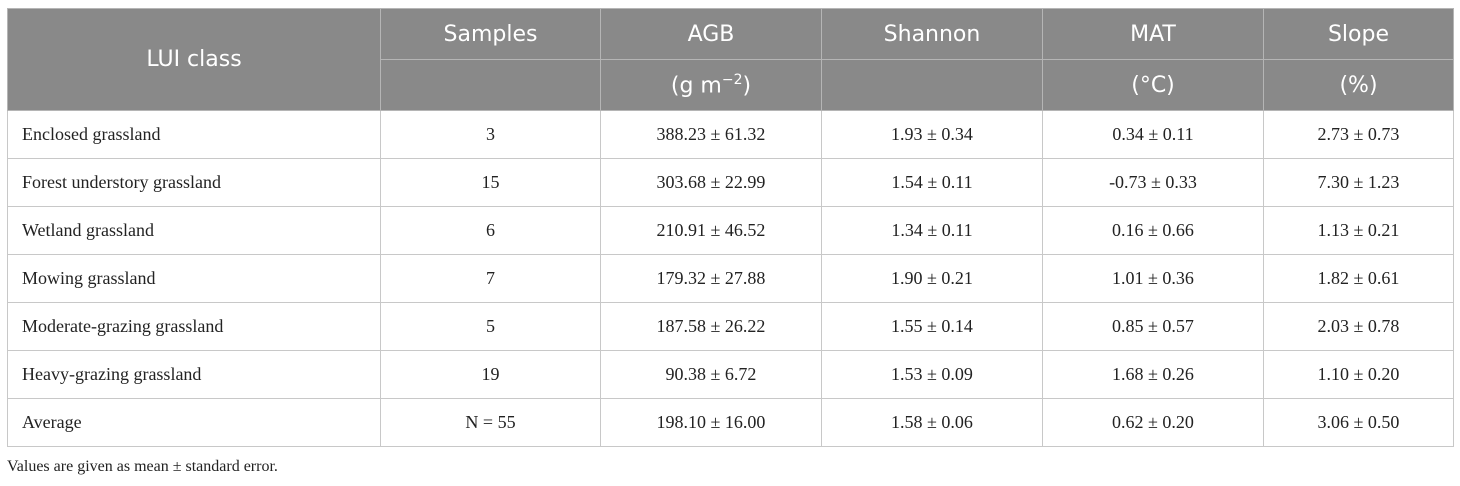 This screenshot has width=1460, height=486. I want to click on table-cell: 1.10 ± 0.20, so click(1358, 374).